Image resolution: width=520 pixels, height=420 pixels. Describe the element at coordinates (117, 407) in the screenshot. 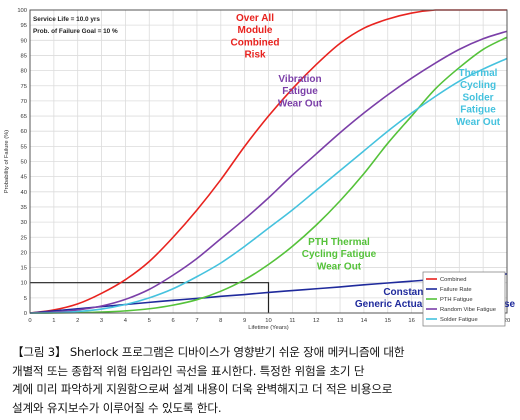

I see `caption-line: 설계와 유지보수가 이루어질 수 있도록 한다.` at that location.